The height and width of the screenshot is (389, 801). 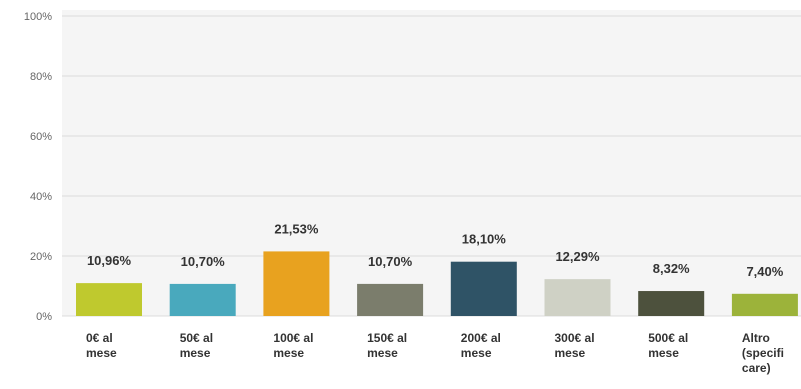 What do you see at coordinates (196, 338) in the screenshot?
I see `x-tick-label-line: 50€ al` at bounding box center [196, 338].